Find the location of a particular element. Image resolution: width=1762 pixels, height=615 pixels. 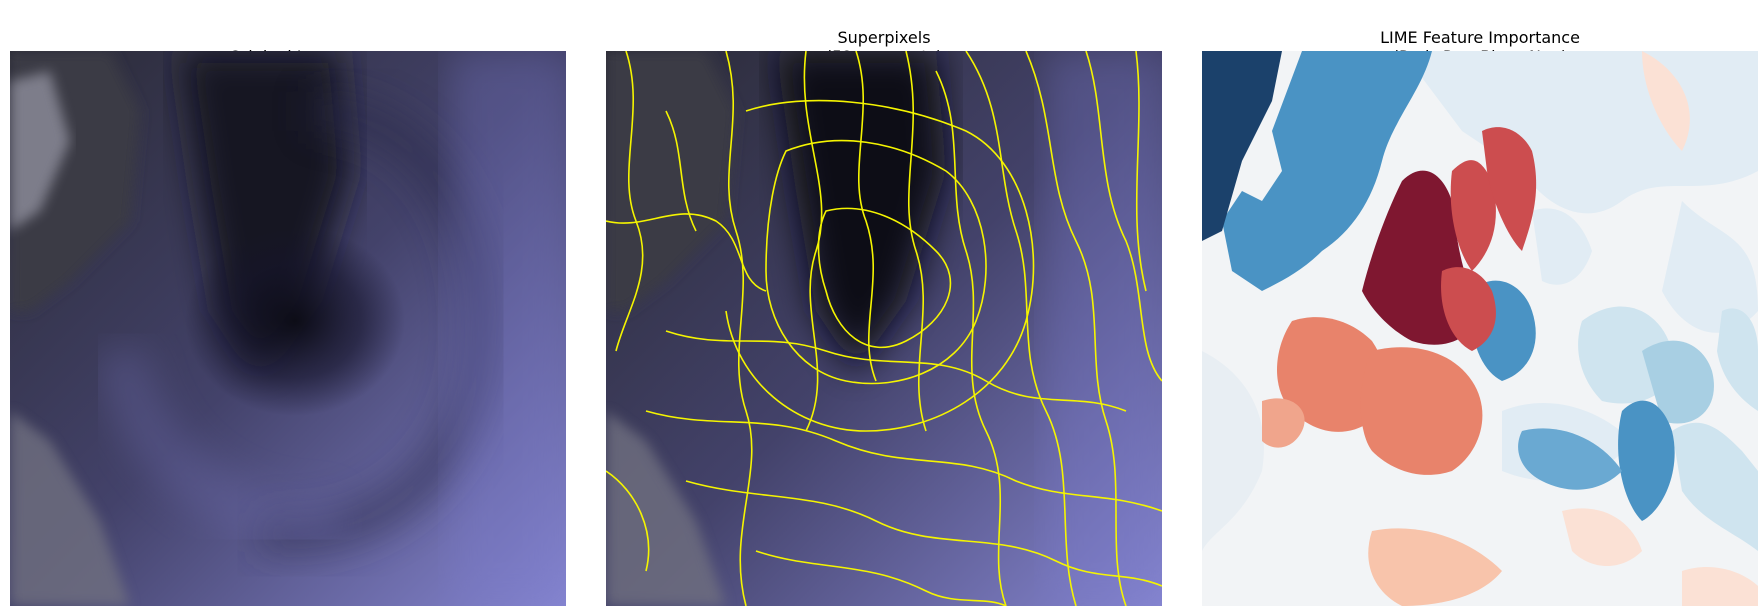

lime-title: LIME Feature Importance is located at coordinates (1480, 37).